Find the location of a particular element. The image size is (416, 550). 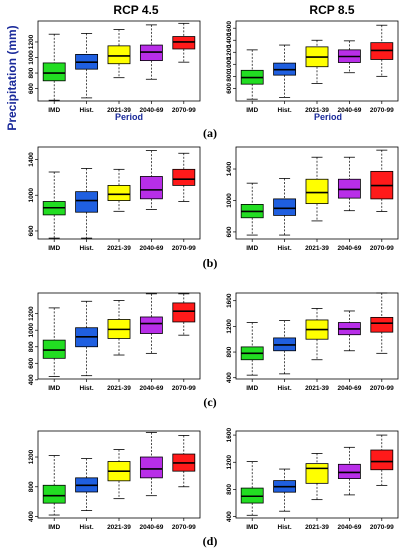

panel-7: 400 800 1200 IMD Hist. 2021-39 2040-69 2070-99 is located at coordinates (114, 480).